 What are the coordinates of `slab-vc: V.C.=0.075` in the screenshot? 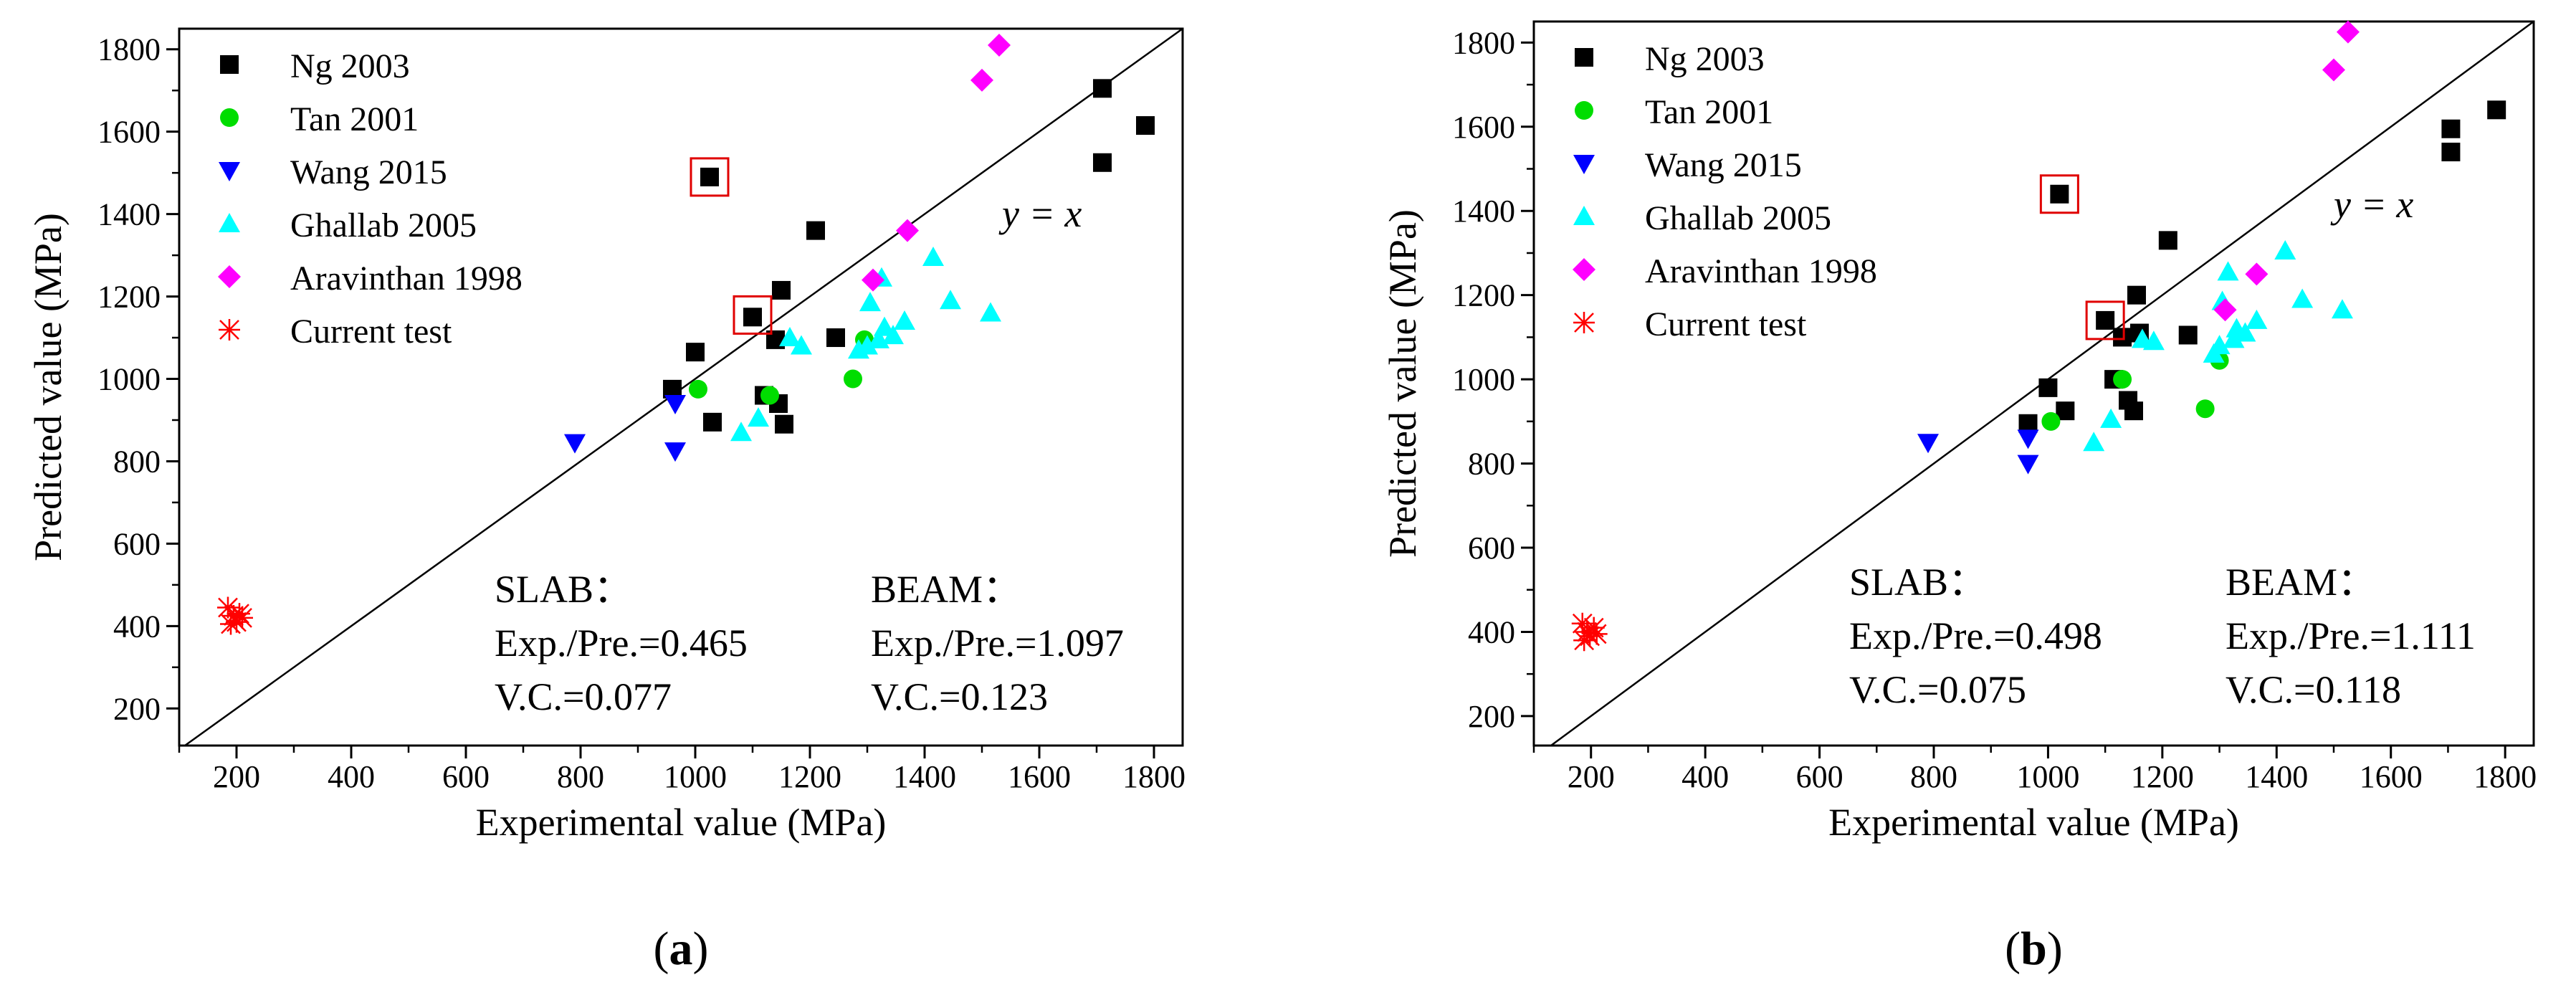 It's located at (1937, 689).